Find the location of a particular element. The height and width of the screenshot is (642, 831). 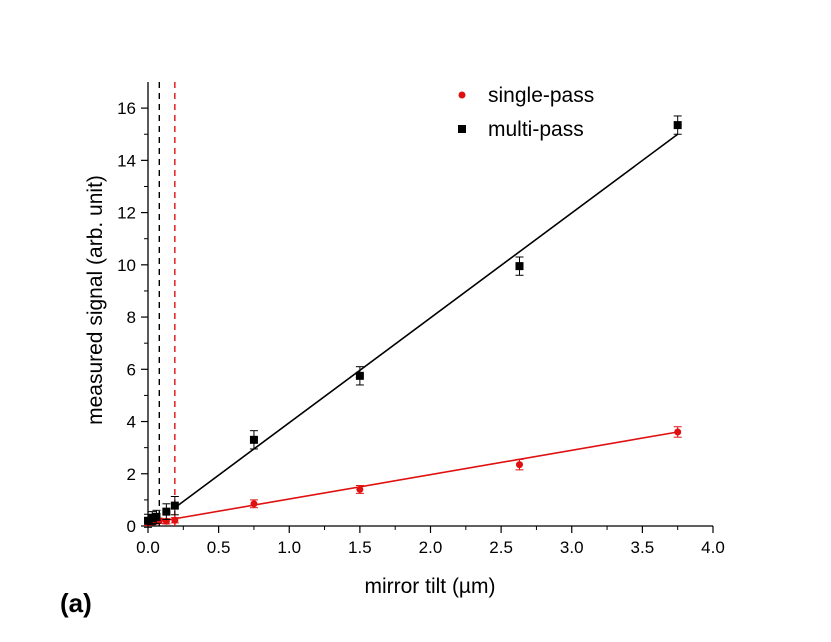

y-tick-label: 4 is located at coordinates (131, 422).